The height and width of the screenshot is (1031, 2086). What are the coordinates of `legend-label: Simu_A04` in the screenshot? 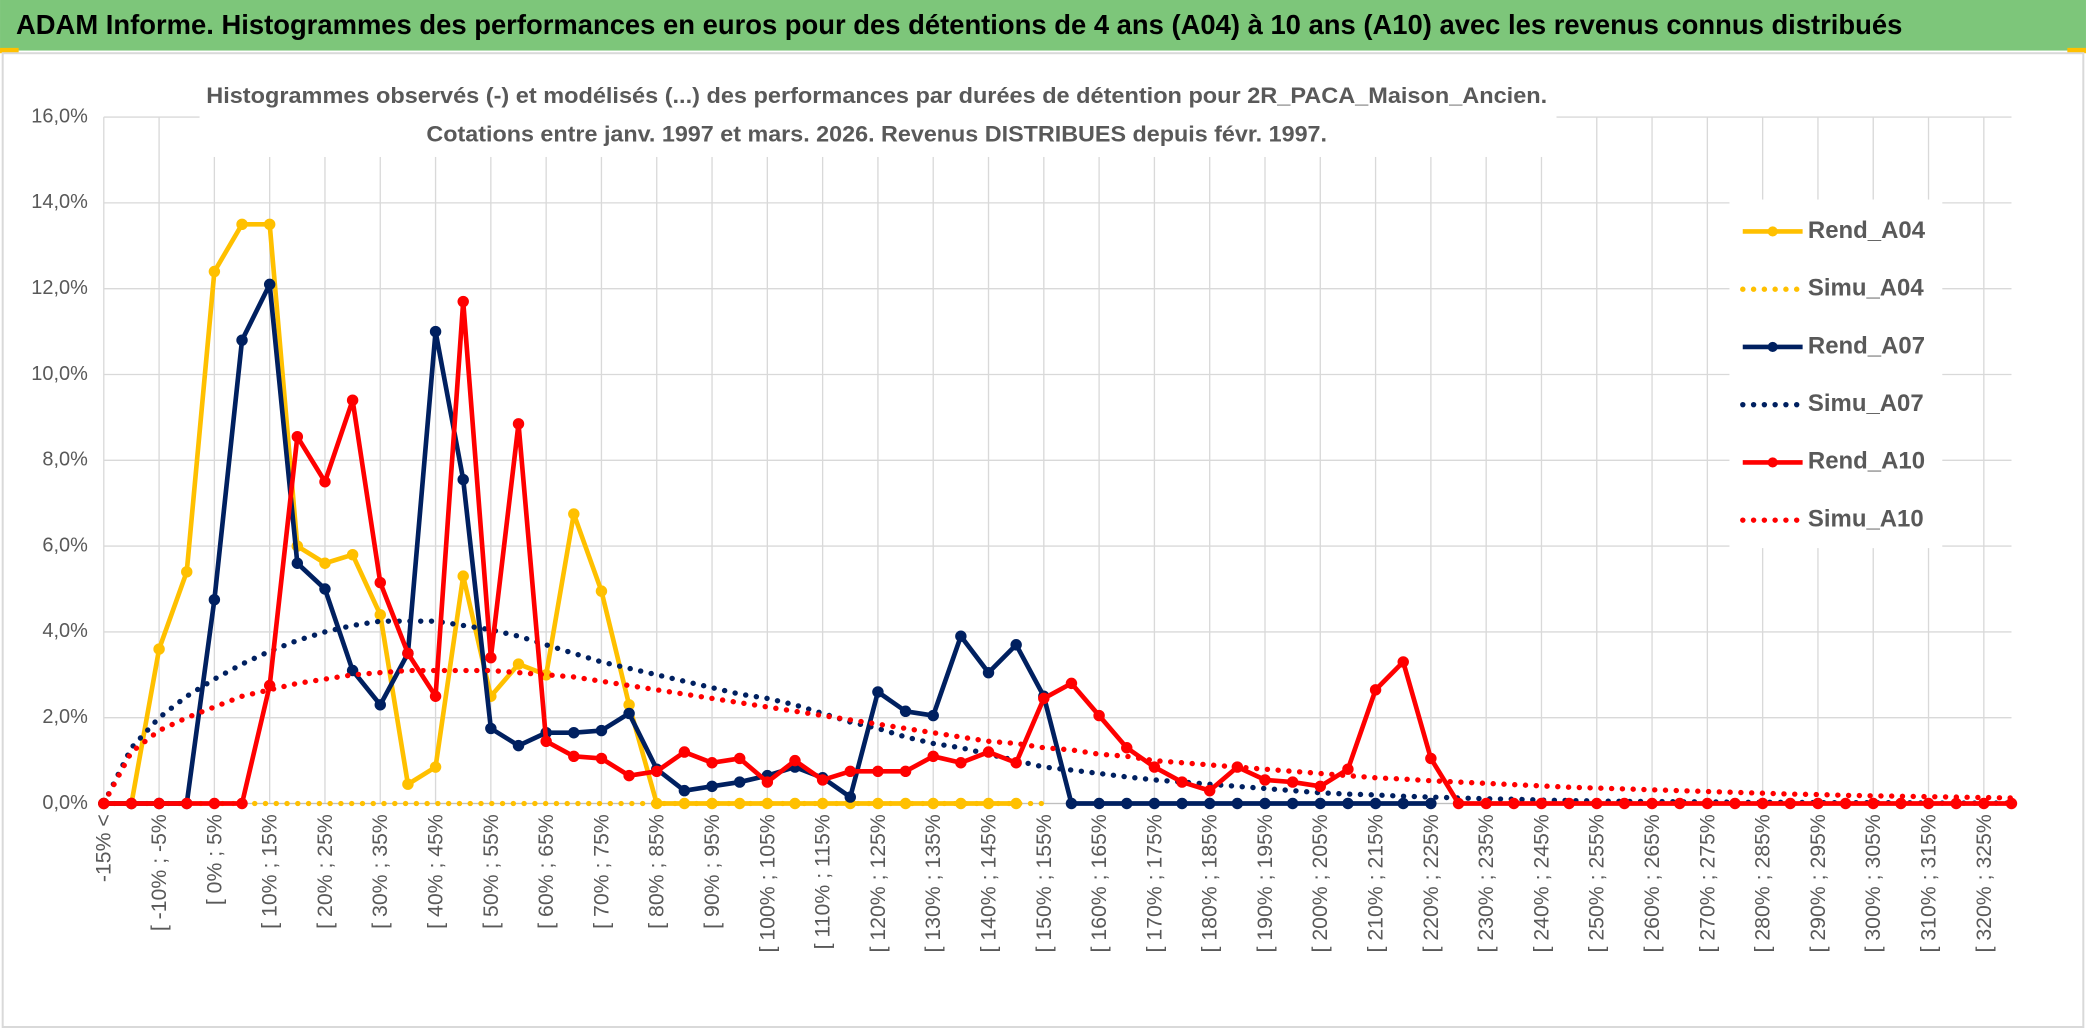 It's located at (1866, 288).